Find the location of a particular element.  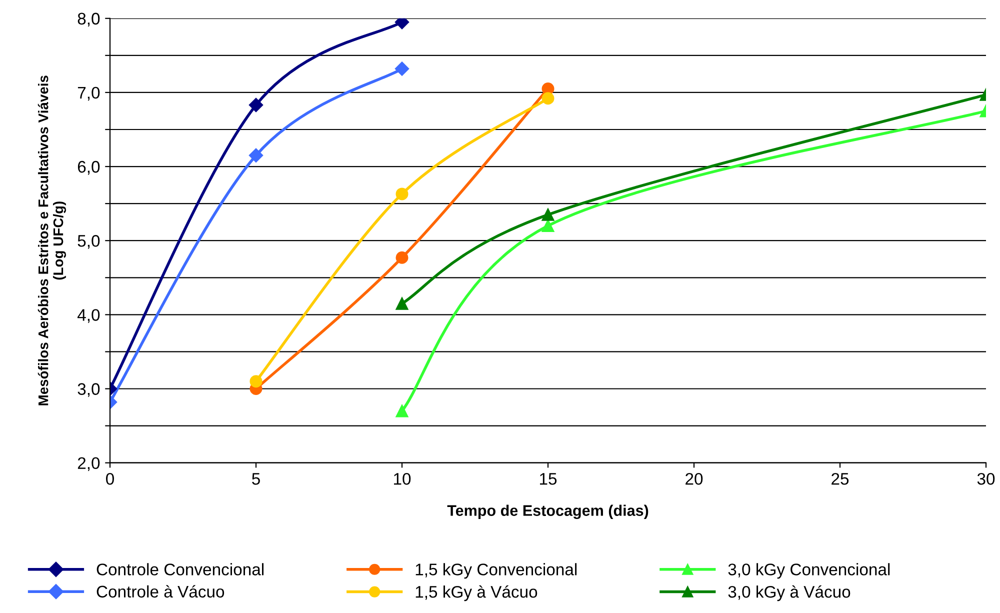

x-tick-label: 20 is located at coordinates (694, 478).